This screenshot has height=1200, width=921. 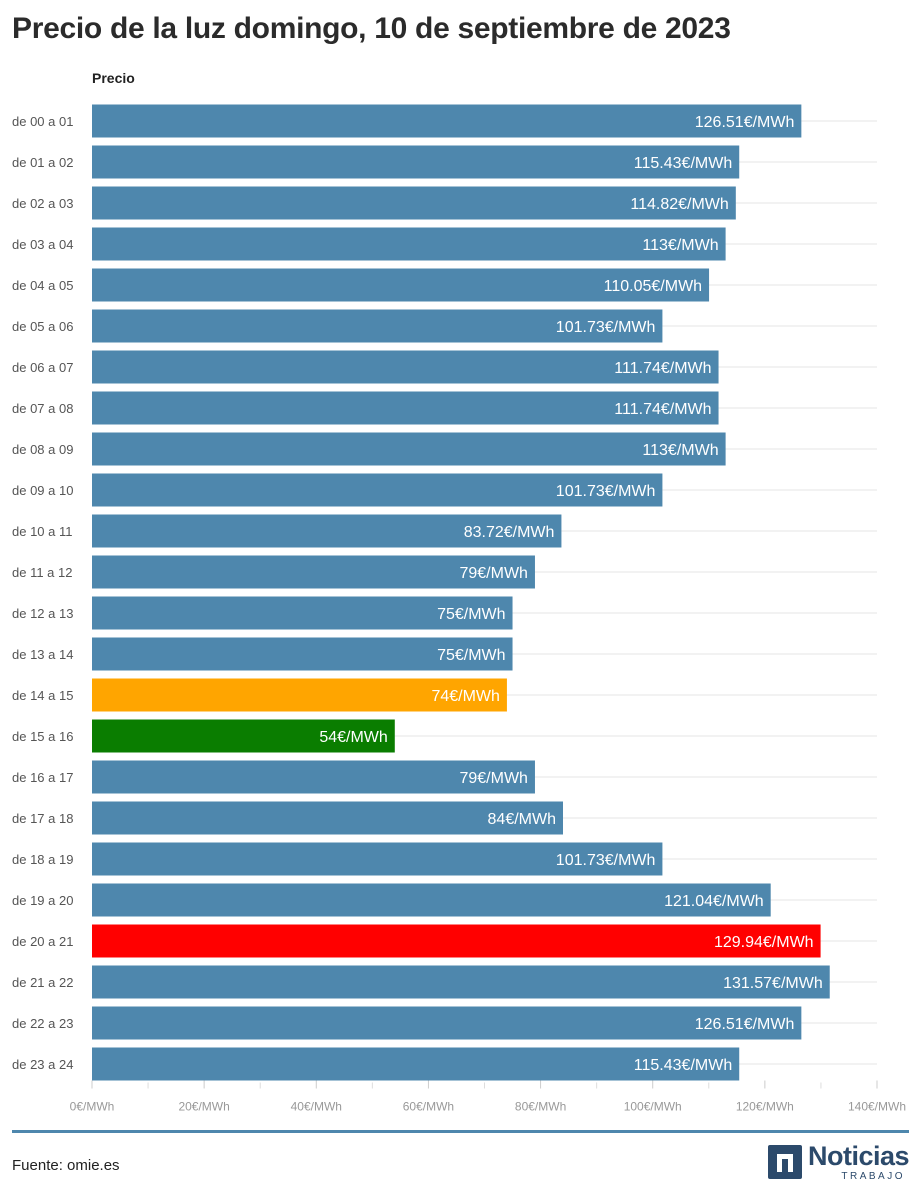 I want to click on category-label: de 08 a 09, so click(x=42, y=449).